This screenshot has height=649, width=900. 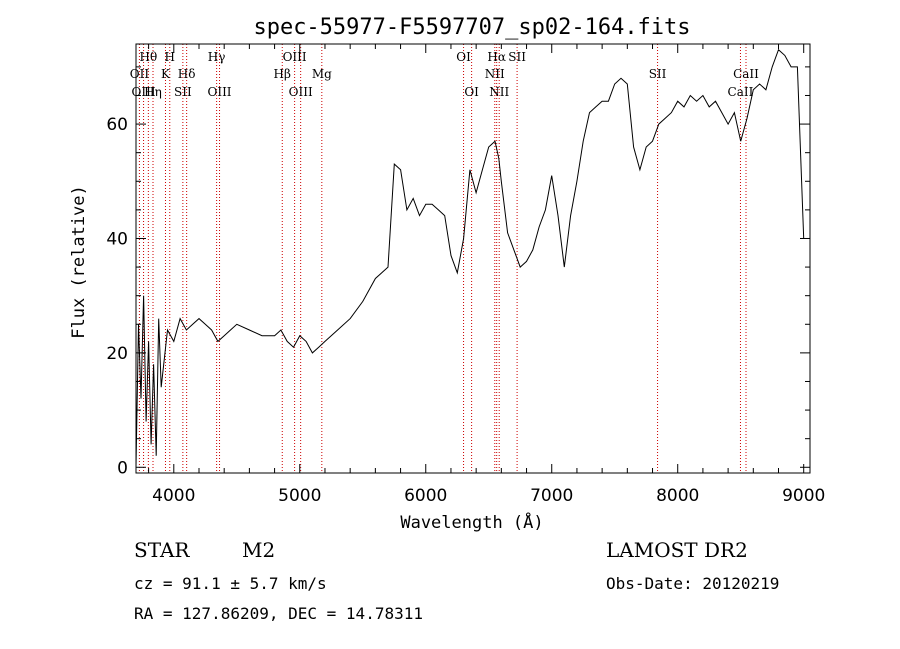 I want to click on y-tick-label: 20, so click(x=117, y=354).